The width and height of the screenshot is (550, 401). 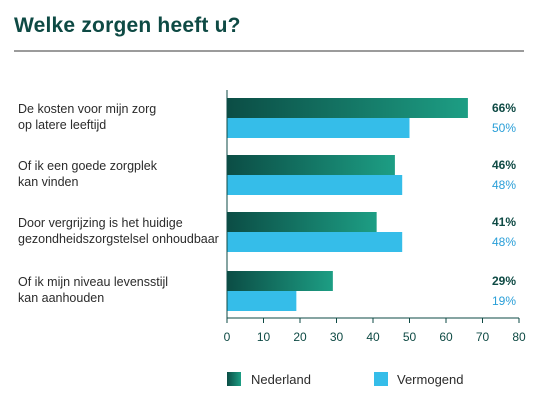 I want to click on x-tick-label: 50, so click(x=410, y=337).